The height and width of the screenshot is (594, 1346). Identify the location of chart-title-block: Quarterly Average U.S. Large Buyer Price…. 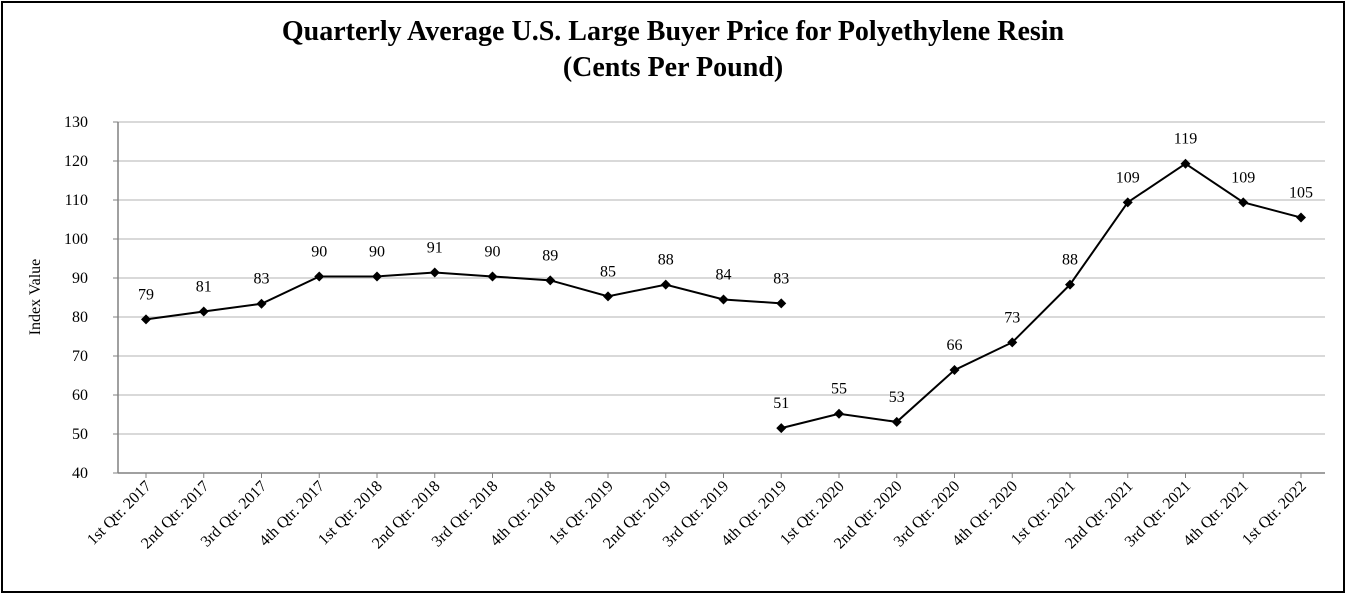
(673, 50).